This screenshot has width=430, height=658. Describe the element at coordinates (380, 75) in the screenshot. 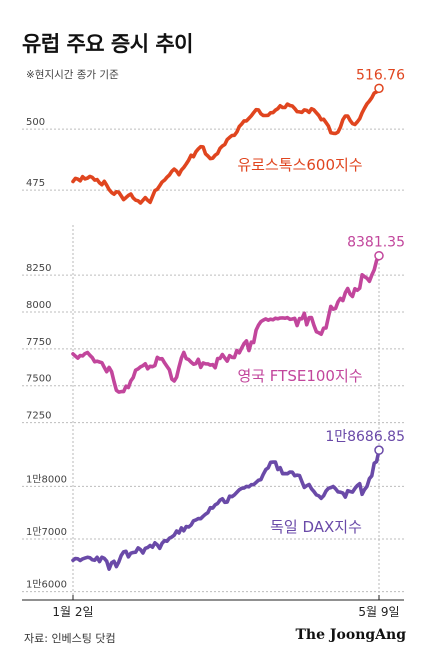

I see `last-value-label: 516.76` at that location.